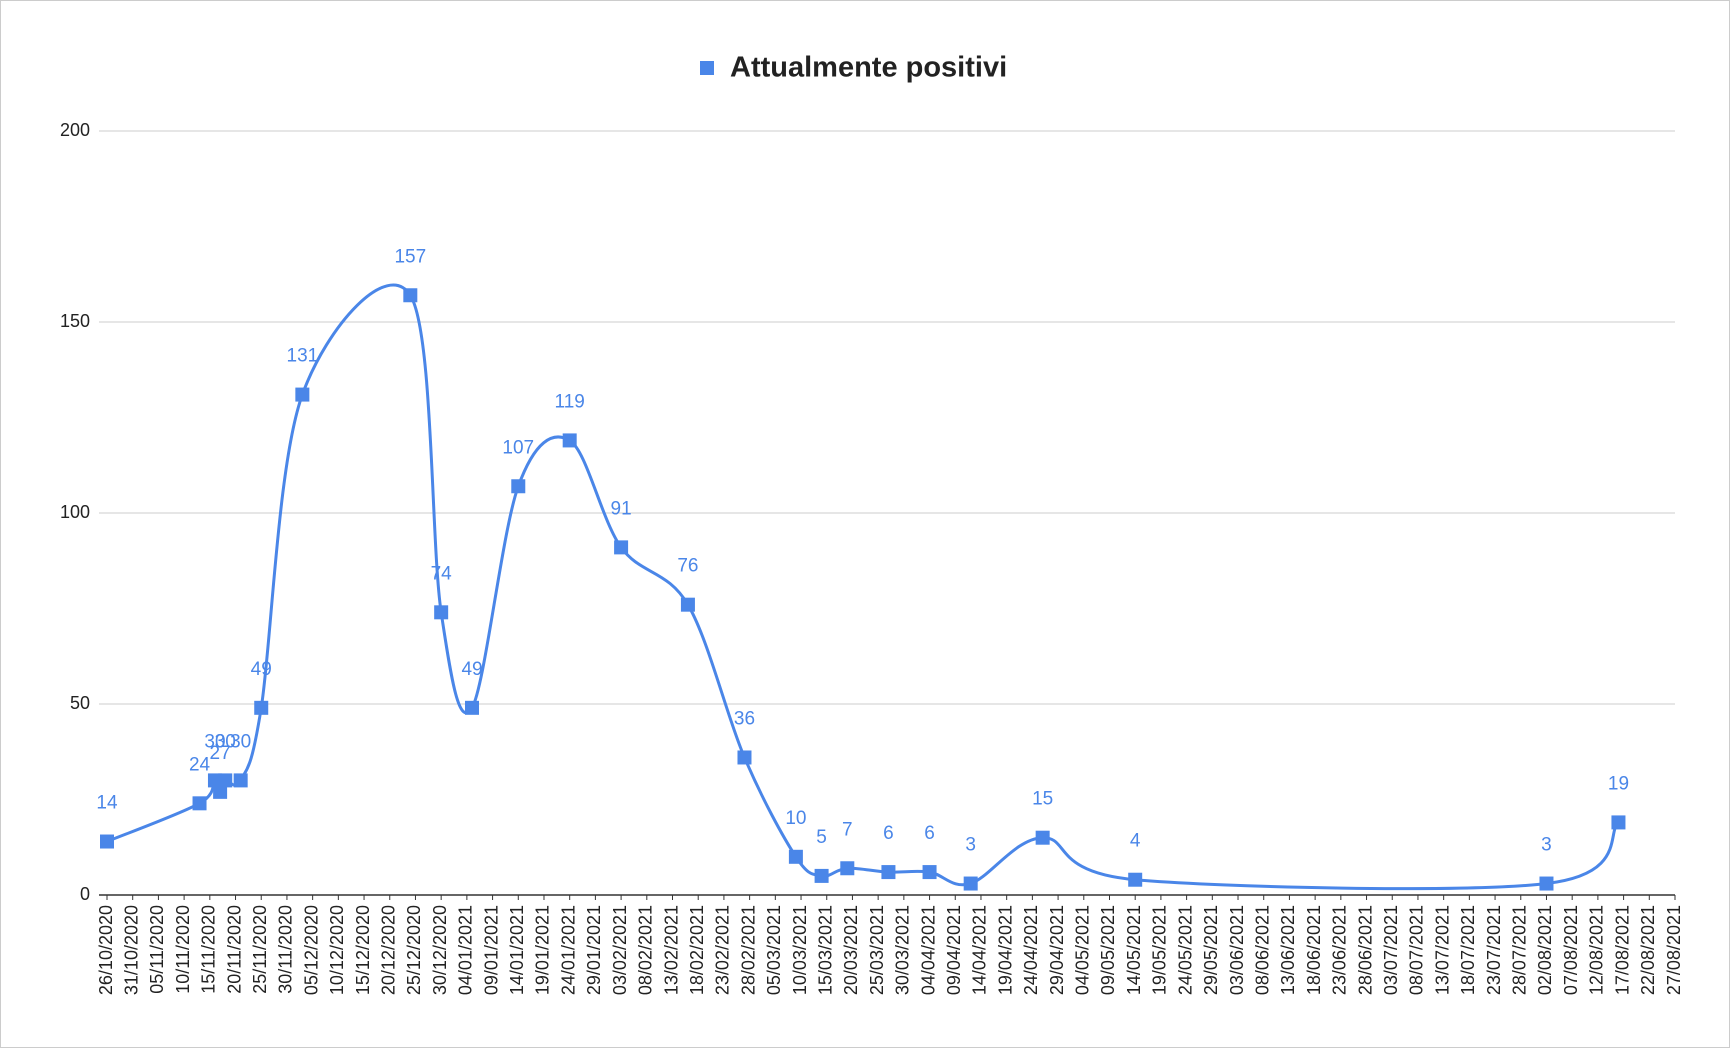 The width and height of the screenshot is (1730, 1048). What do you see at coordinates (1135, 841) in the screenshot?
I see `data-label: 4` at bounding box center [1135, 841].